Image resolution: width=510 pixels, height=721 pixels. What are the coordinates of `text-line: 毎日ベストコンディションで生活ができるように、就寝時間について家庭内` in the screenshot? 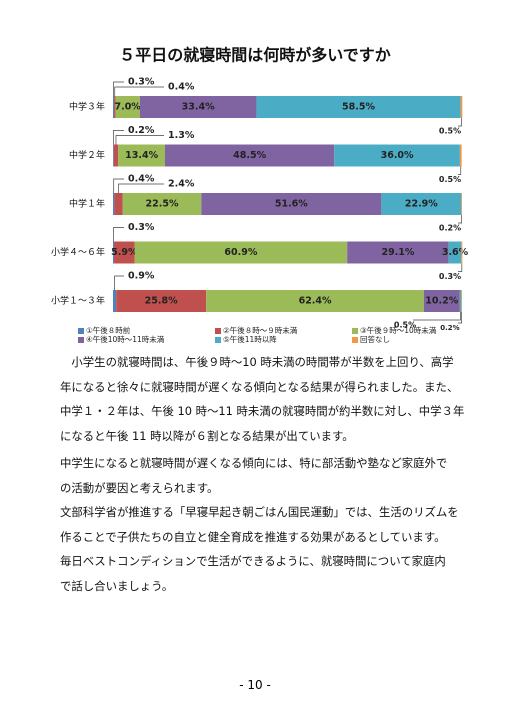 It's located at (253, 561).